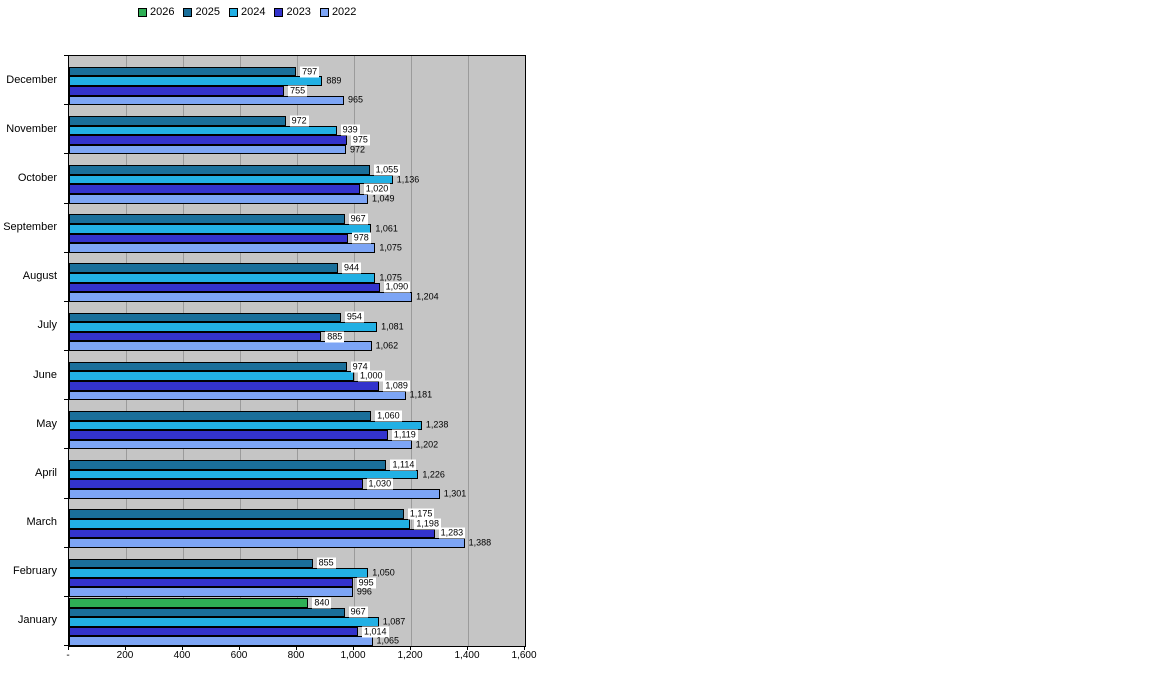 This screenshot has height=674, width=1152. I want to click on bar-november-2022: 972, so click(217, 149).